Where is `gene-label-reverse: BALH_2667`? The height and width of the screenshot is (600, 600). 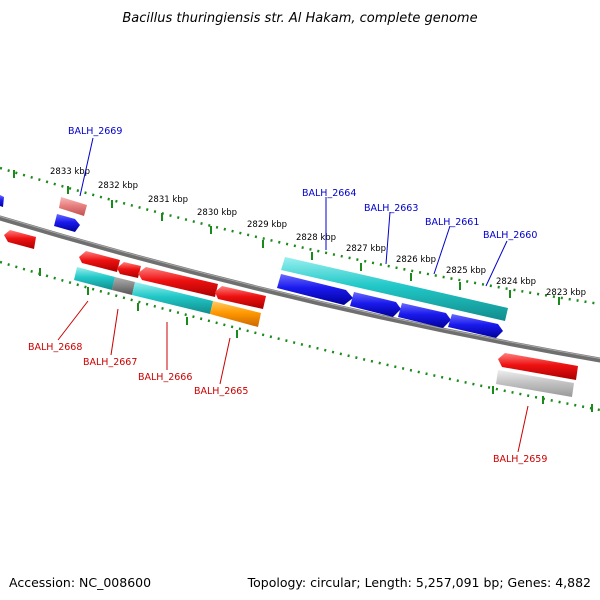
gene-label-reverse: BALH_2667 is located at coordinates (110, 362).